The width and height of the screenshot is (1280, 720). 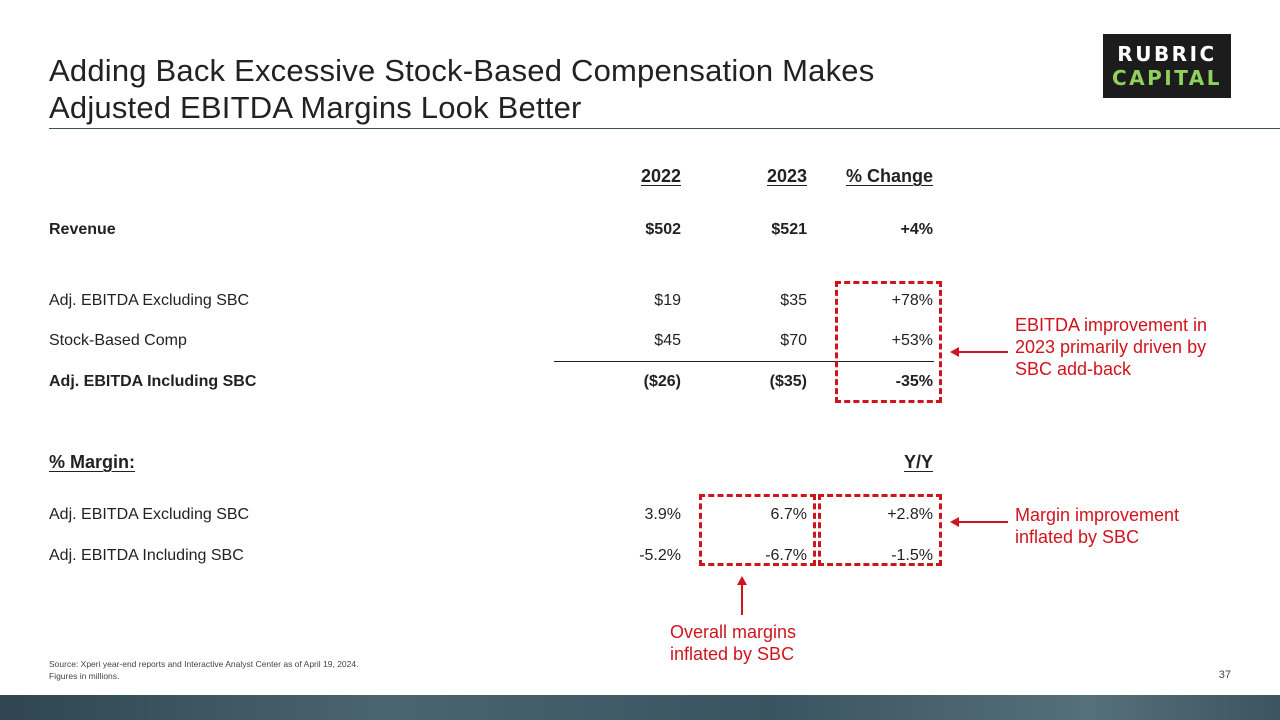 I want to click on value-2023: $70, so click(x=793, y=340).